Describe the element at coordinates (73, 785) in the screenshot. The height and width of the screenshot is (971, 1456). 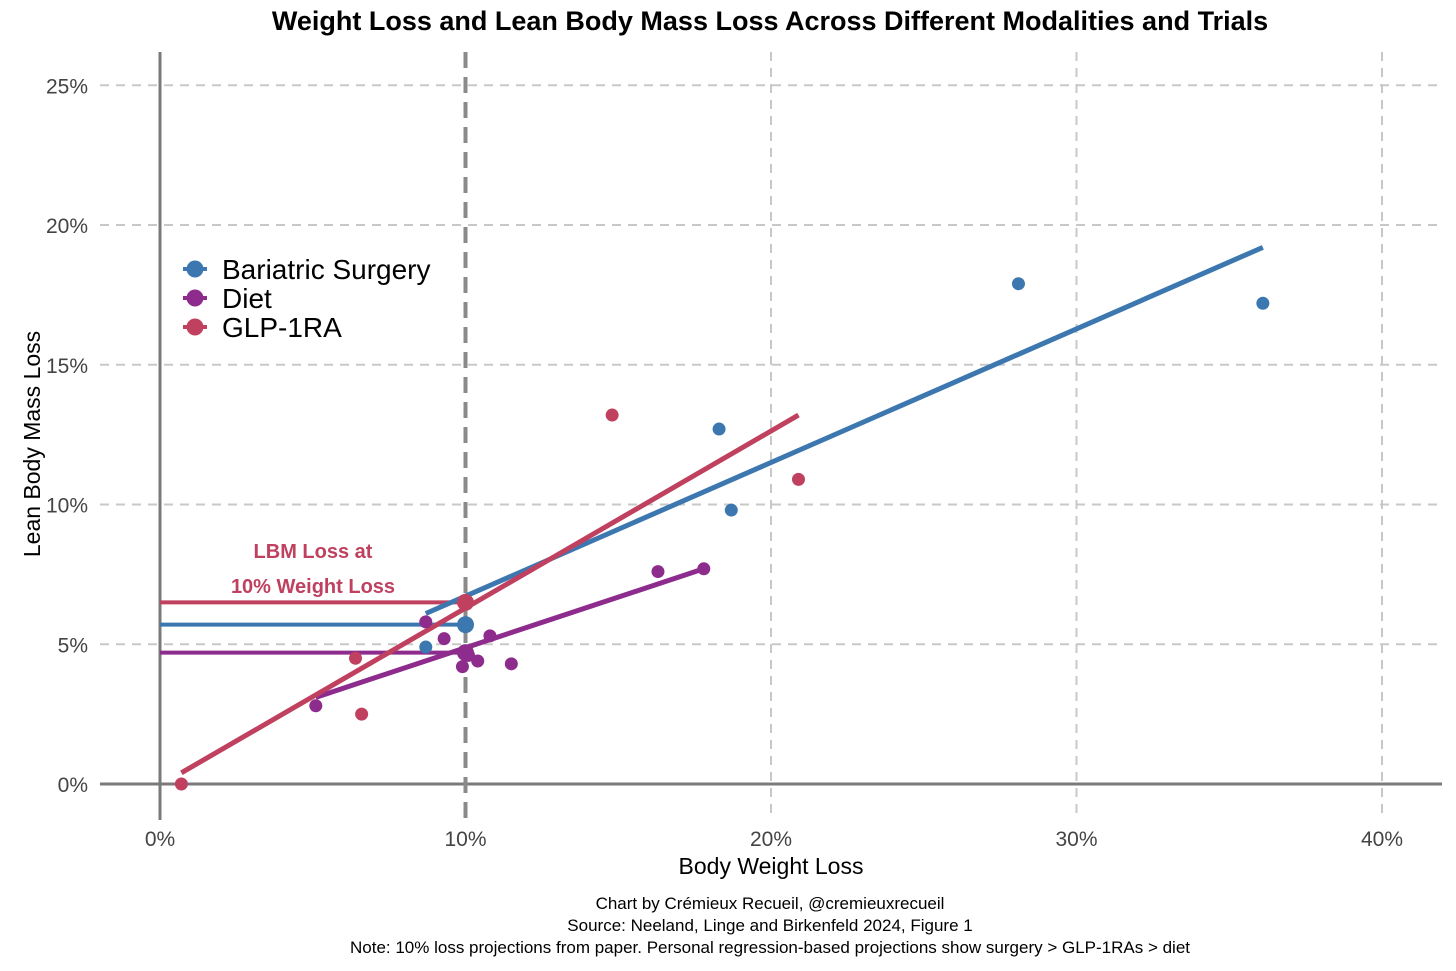
I see `y-tick-label: 0%` at that location.